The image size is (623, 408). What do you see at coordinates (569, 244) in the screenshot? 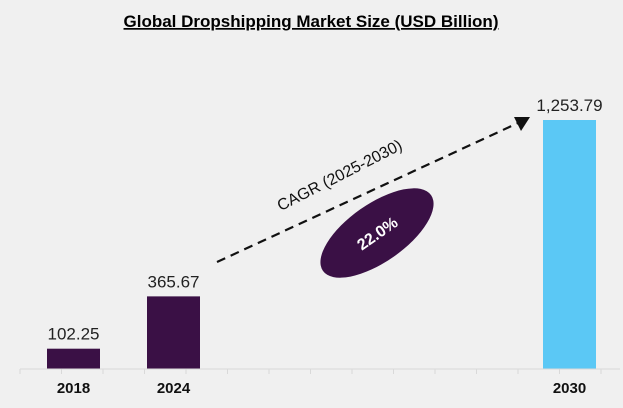
I see `bar-2030` at bounding box center [569, 244].